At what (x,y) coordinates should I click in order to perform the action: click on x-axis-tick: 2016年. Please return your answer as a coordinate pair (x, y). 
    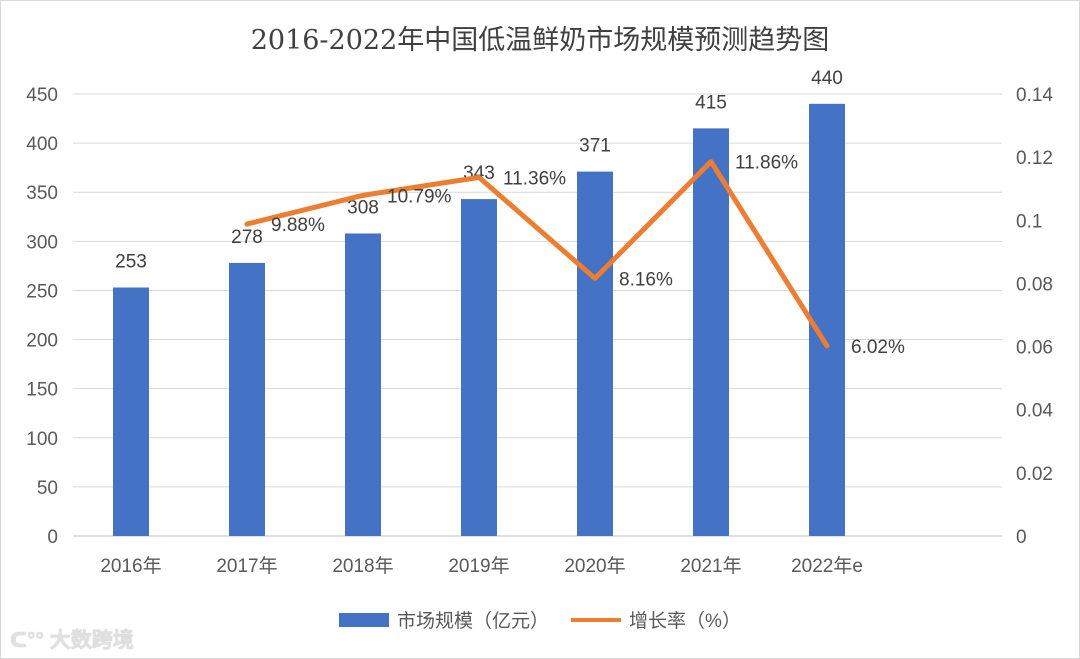
    Looking at the image, I should click on (130, 566).